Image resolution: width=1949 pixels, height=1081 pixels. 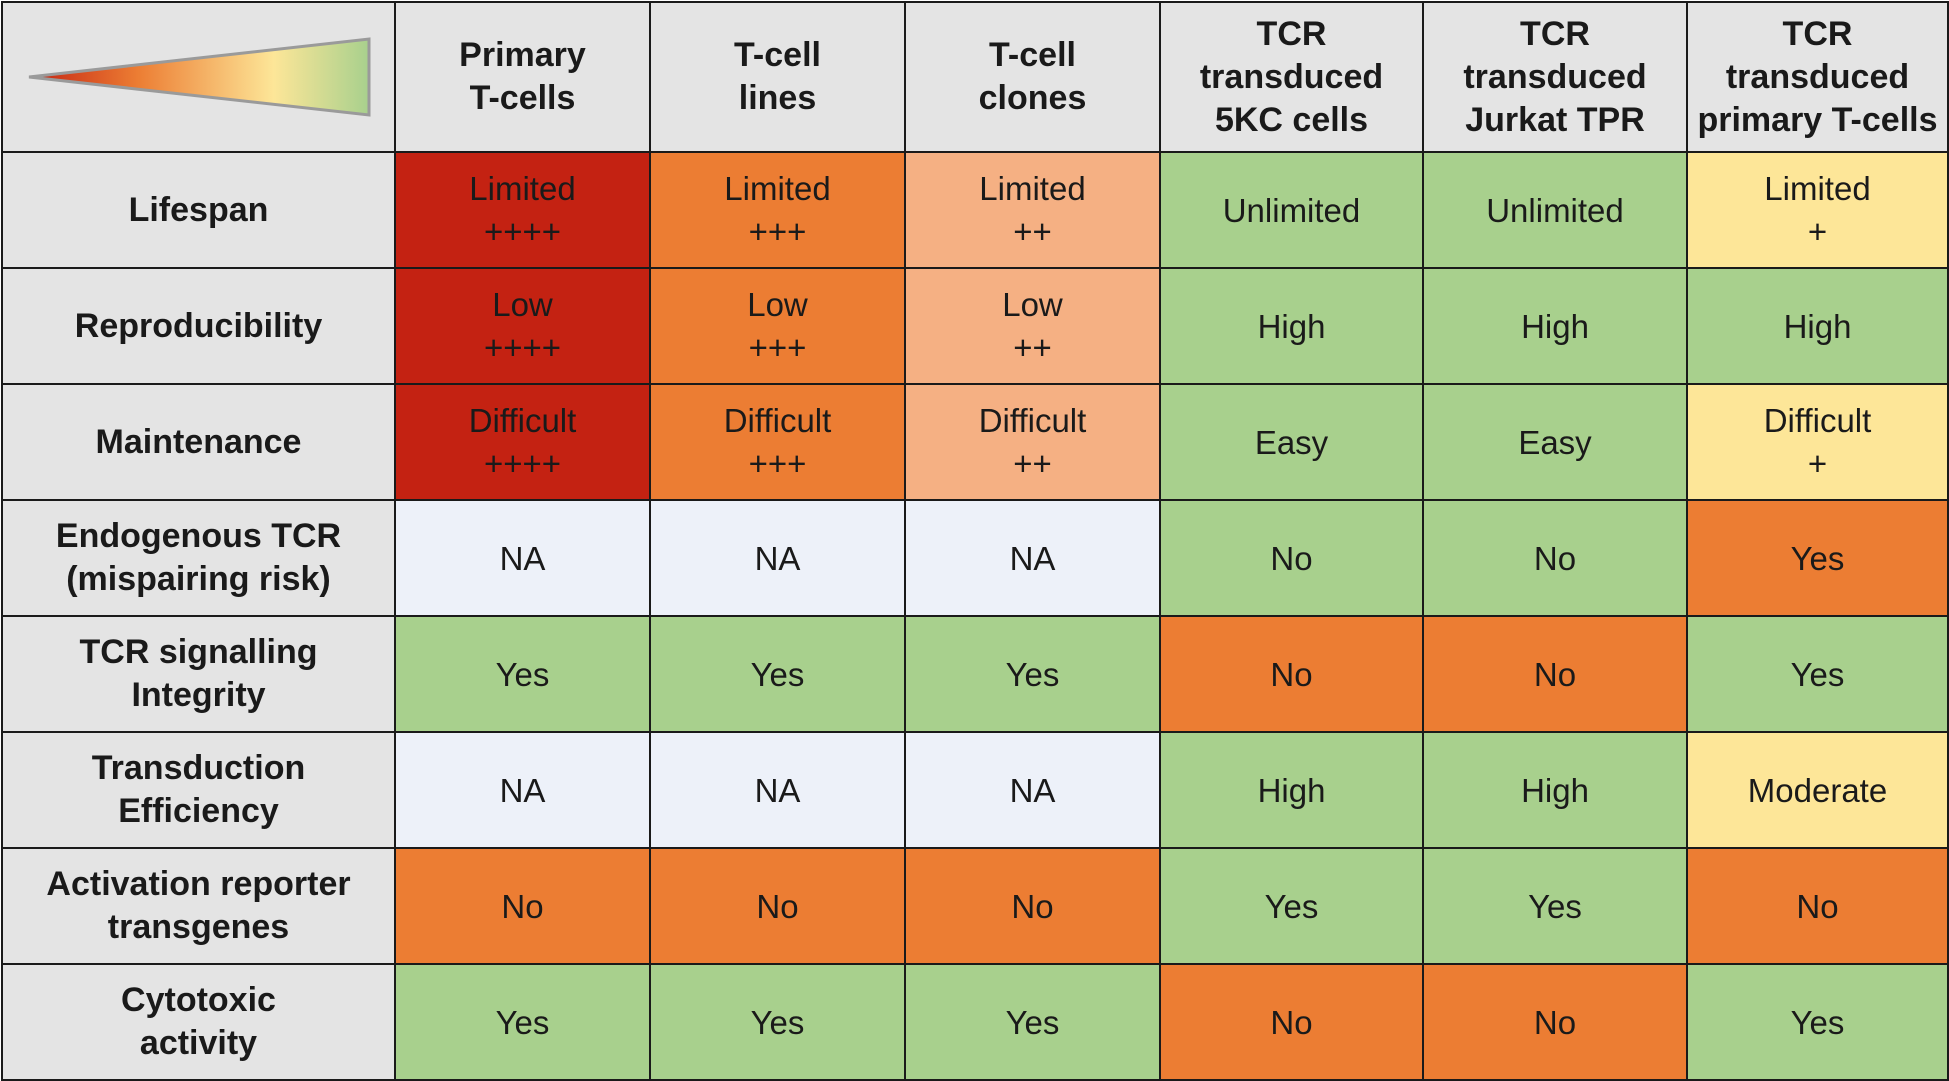 What do you see at coordinates (777, 442) in the screenshot?
I see `table-cell: Difficult +++` at bounding box center [777, 442].